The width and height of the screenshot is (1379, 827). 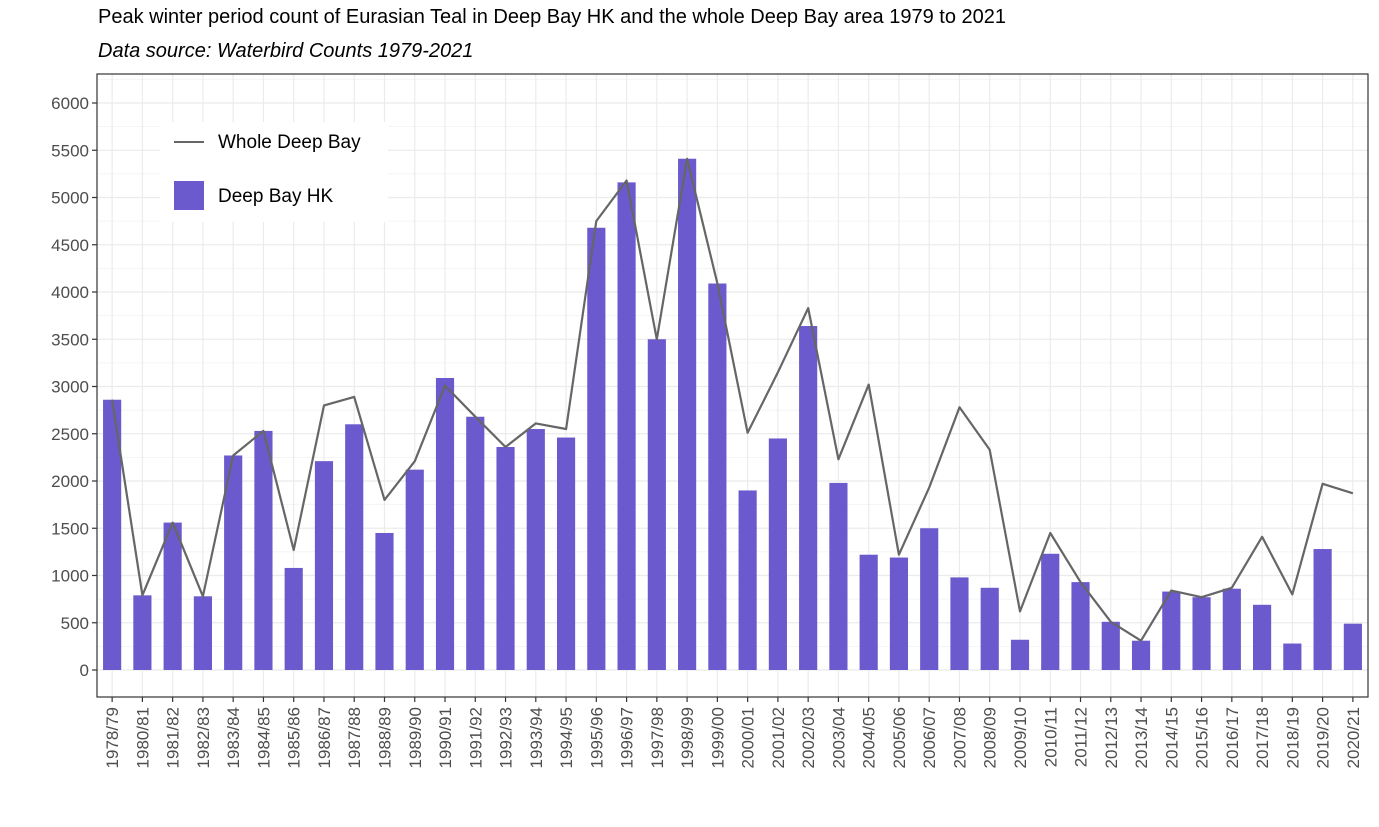 I want to click on chart-subtitle: Data source: Waterbird Counts 1979-2021, so click(x=286, y=51).